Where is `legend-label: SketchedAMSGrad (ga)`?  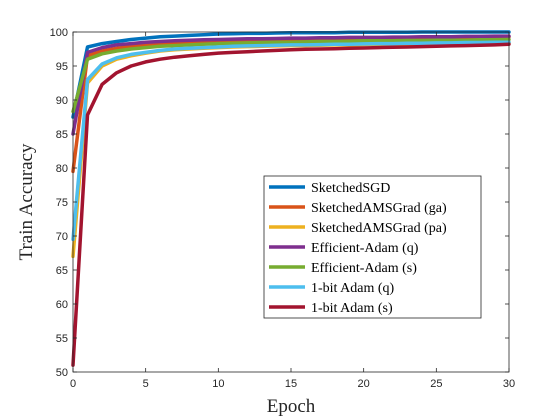 legend-label: SketchedAMSGrad (ga) is located at coordinates (379, 208).